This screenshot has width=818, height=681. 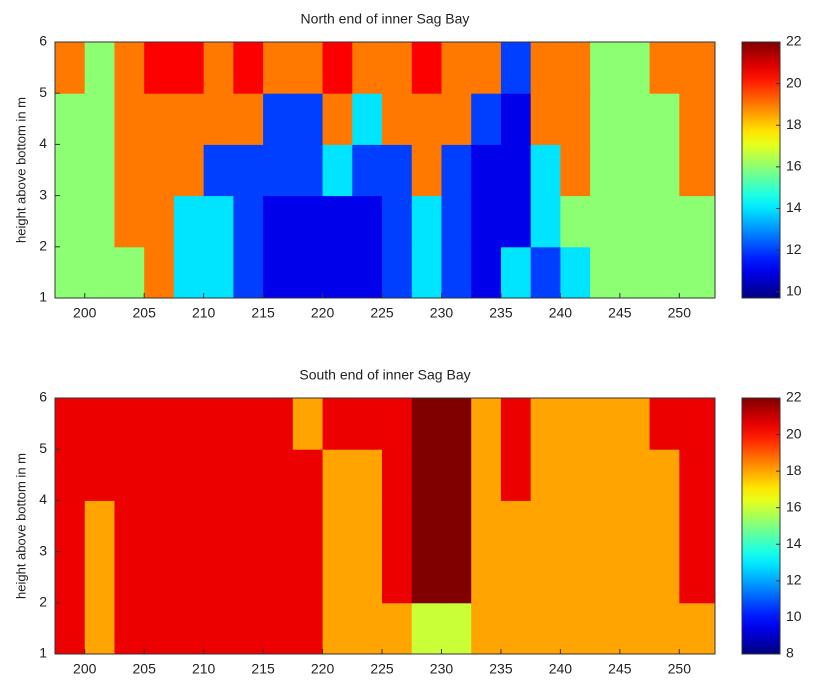 What do you see at coordinates (561, 669) in the screenshot?
I see `x-tick-label: 240` at bounding box center [561, 669].